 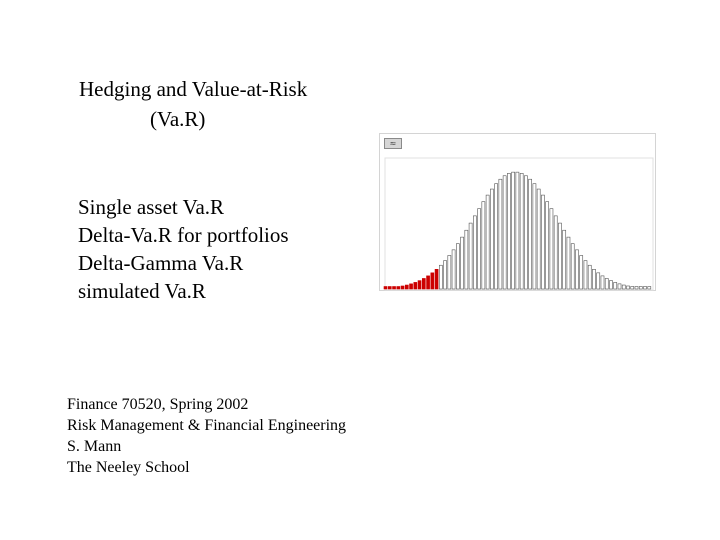 I want to click on slide-title-line-2: (Va.R), so click(x=178, y=119).